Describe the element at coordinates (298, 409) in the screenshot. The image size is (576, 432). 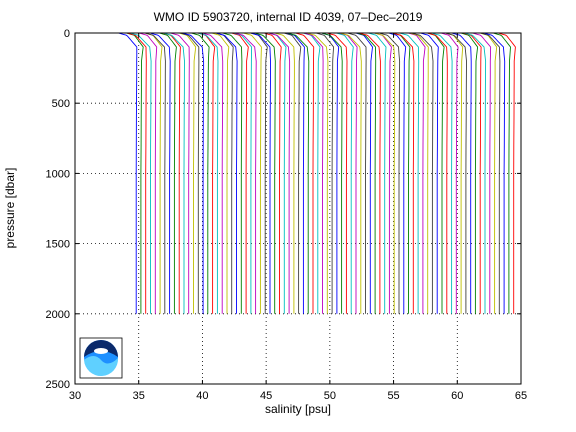
I see `x-axis-label: salinity [psu]` at that location.